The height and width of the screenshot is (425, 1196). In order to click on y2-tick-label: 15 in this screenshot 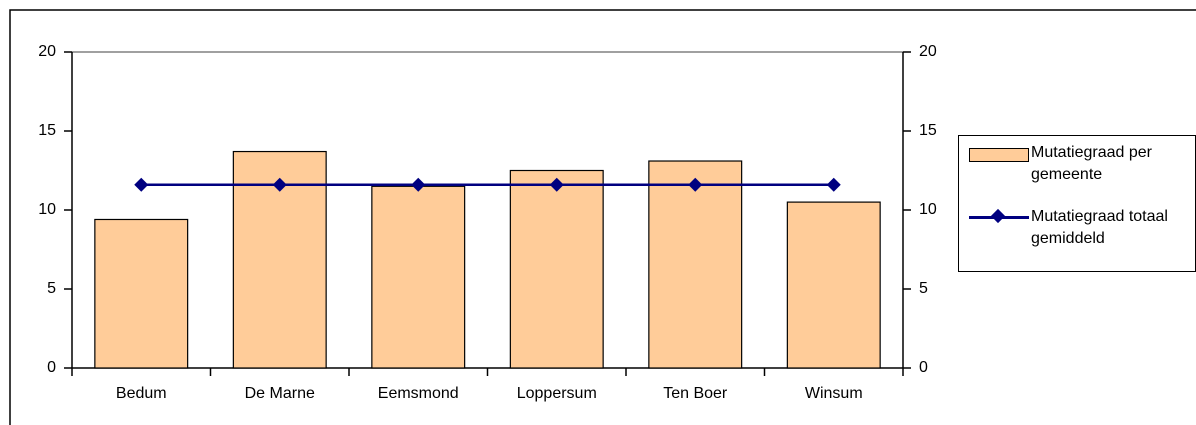, I will do `click(928, 130)`.